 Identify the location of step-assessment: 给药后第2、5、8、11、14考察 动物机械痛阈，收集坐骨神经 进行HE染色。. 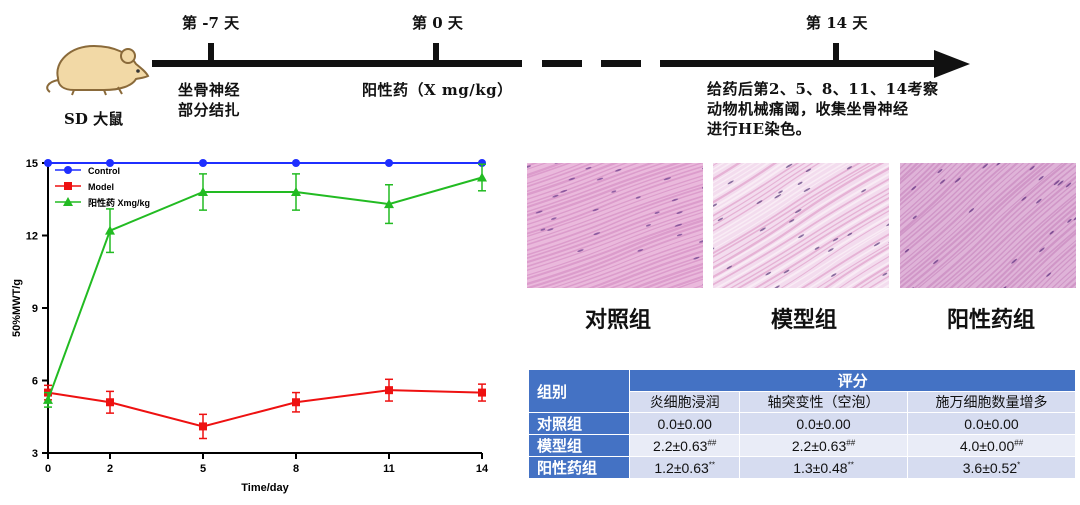
(823, 109).